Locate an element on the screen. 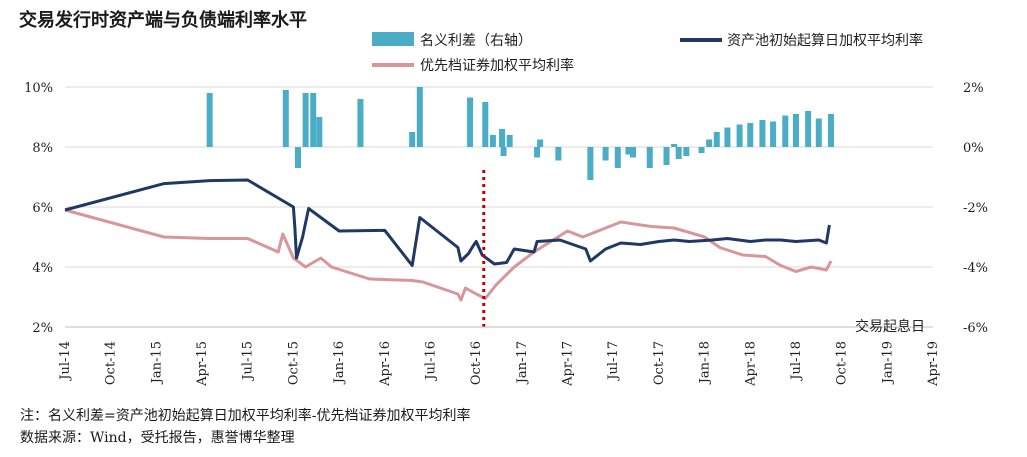  x-tick-label: Oct-18 is located at coordinates (842, 363).